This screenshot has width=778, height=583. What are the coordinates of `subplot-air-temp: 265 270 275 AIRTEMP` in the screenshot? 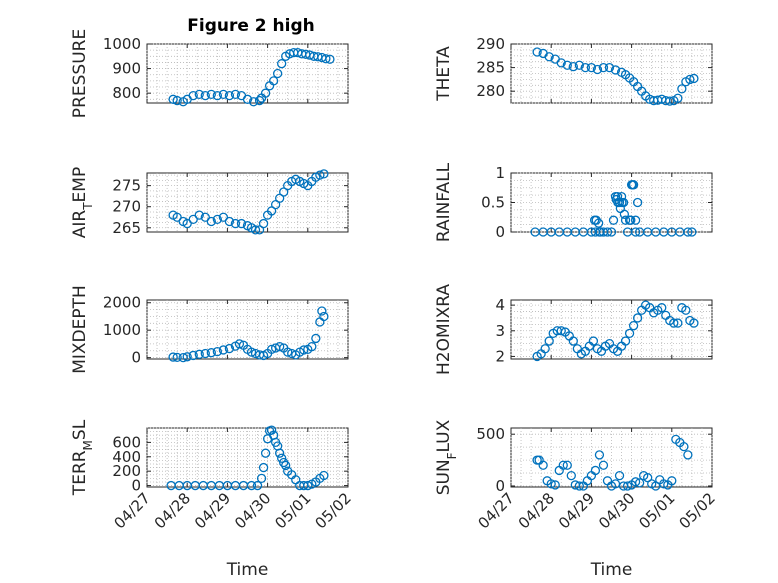 It's located at (209, 202).